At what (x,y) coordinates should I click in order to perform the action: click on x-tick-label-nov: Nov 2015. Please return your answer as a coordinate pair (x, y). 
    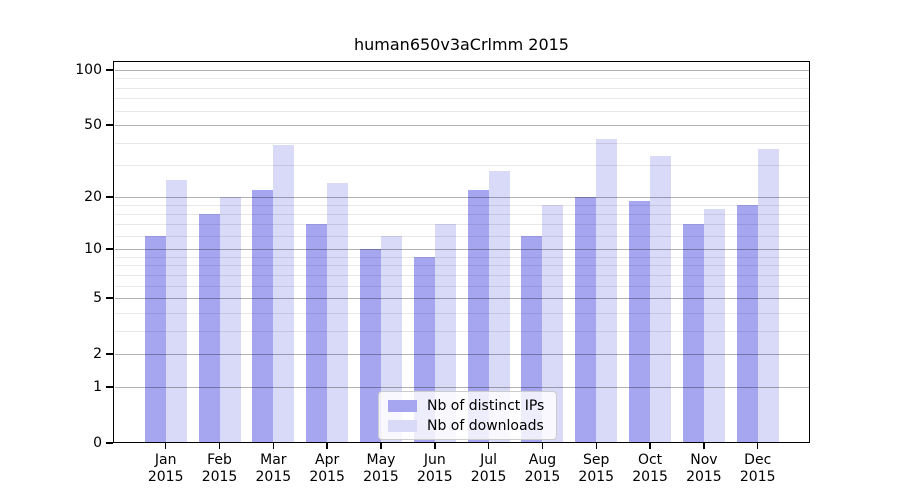
    Looking at the image, I should click on (704, 468).